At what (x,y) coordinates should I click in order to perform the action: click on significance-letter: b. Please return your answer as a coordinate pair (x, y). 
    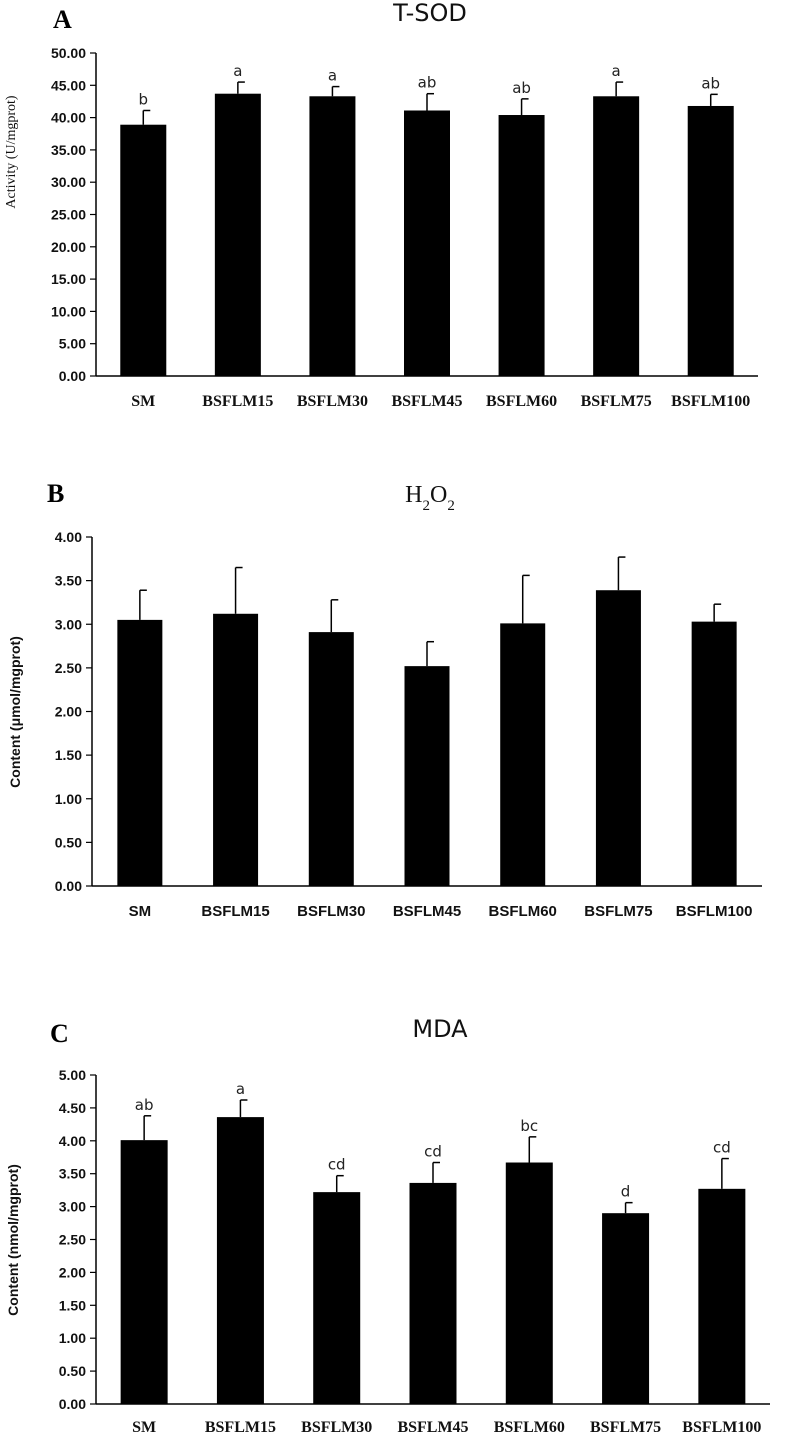
    Looking at the image, I should click on (144, 99).